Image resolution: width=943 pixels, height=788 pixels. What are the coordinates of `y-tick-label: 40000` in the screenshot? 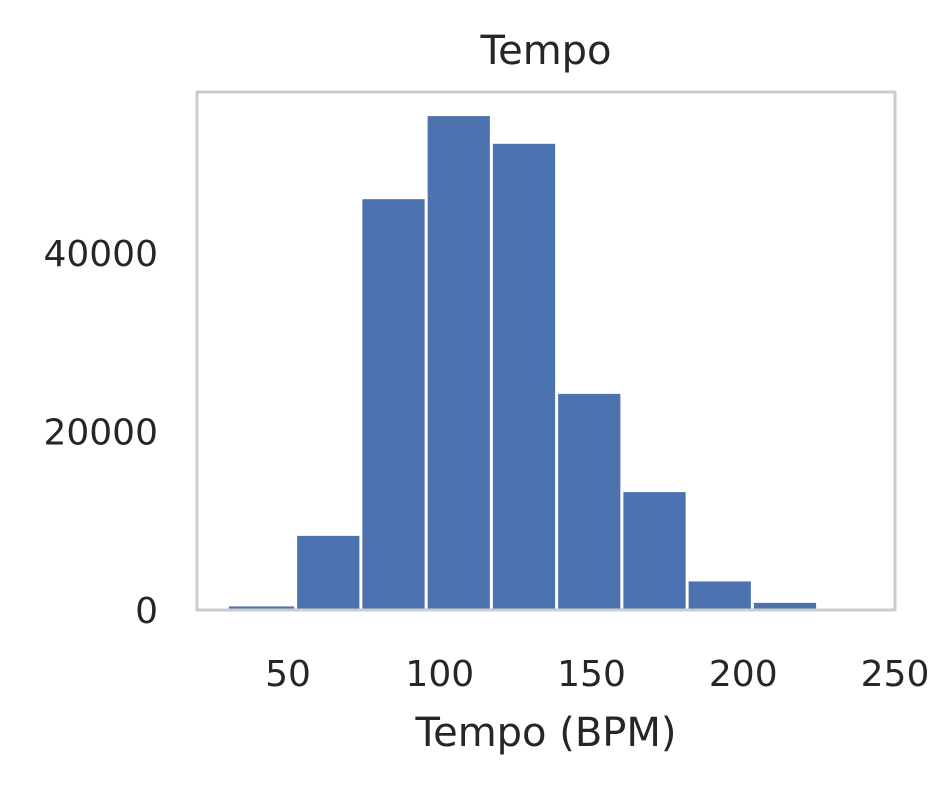 It's located at (100, 254).